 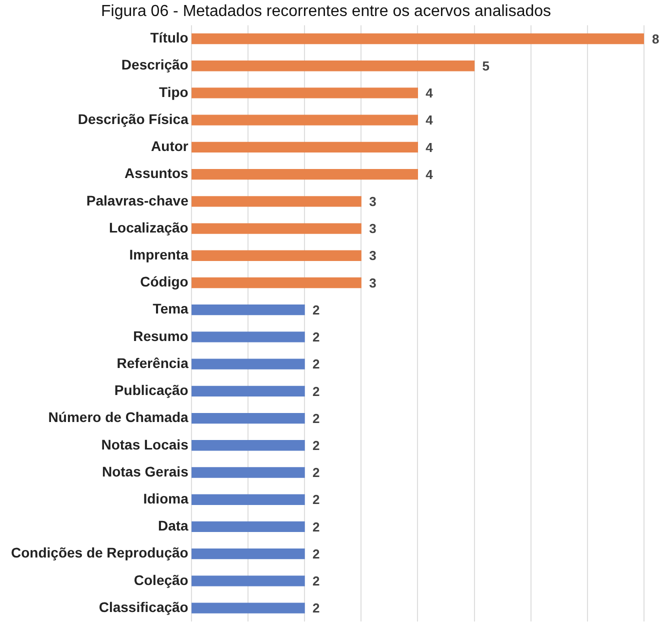 What do you see at coordinates (154, 64) in the screenshot?
I see `y-tick-label: Descrição` at bounding box center [154, 64].